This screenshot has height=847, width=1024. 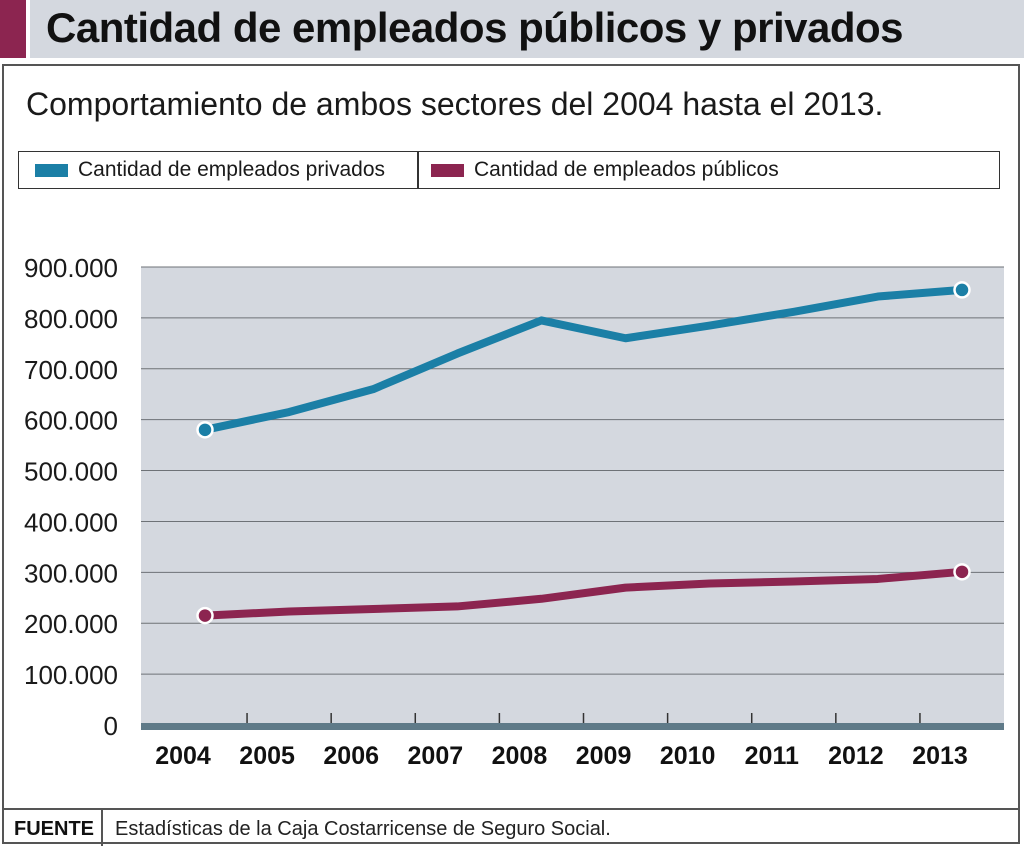 What do you see at coordinates (205, 430) in the screenshot?
I see `data-point-private-2004` at bounding box center [205, 430].